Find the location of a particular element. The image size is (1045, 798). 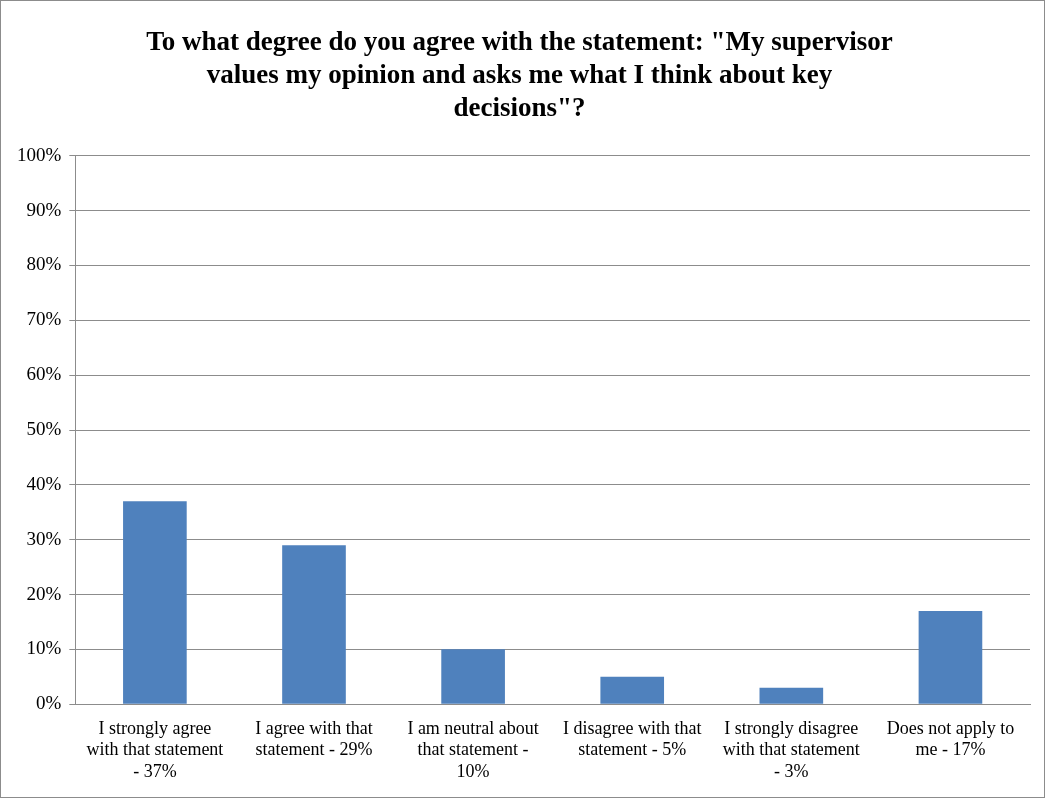

x-tick-label: I disagree with that statement - 5% is located at coordinates (632, 738).